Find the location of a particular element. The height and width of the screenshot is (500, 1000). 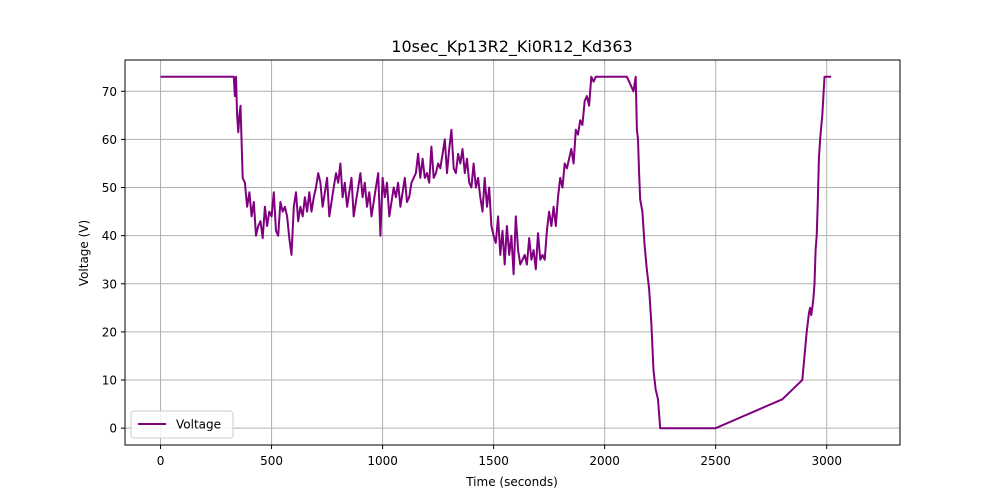

y-axis-label: Voltage (V) is located at coordinates (84, 253).